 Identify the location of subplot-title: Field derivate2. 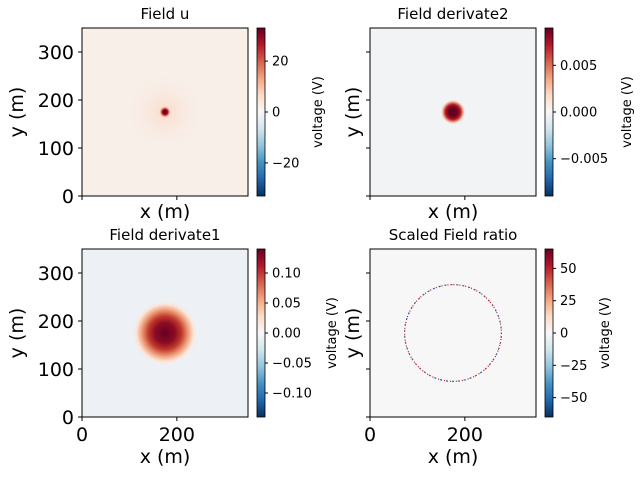
(452, 14).